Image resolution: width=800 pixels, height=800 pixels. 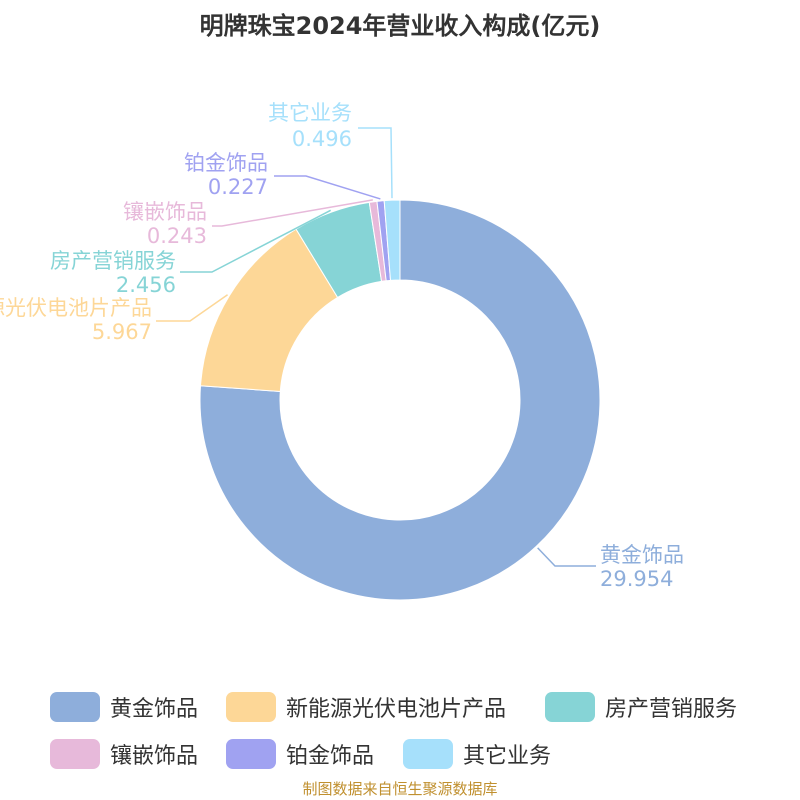 What do you see at coordinates (642, 555) in the screenshot?
I see `slice-name-label: 黄金饰品` at bounding box center [642, 555].